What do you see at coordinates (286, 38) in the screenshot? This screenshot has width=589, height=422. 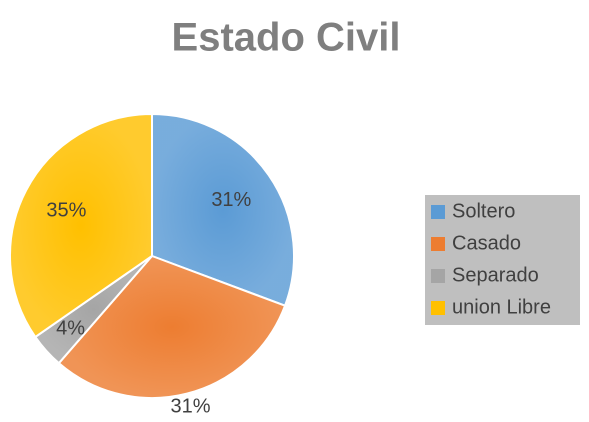 I see `chart-title: Estado Civil` at bounding box center [286, 38].